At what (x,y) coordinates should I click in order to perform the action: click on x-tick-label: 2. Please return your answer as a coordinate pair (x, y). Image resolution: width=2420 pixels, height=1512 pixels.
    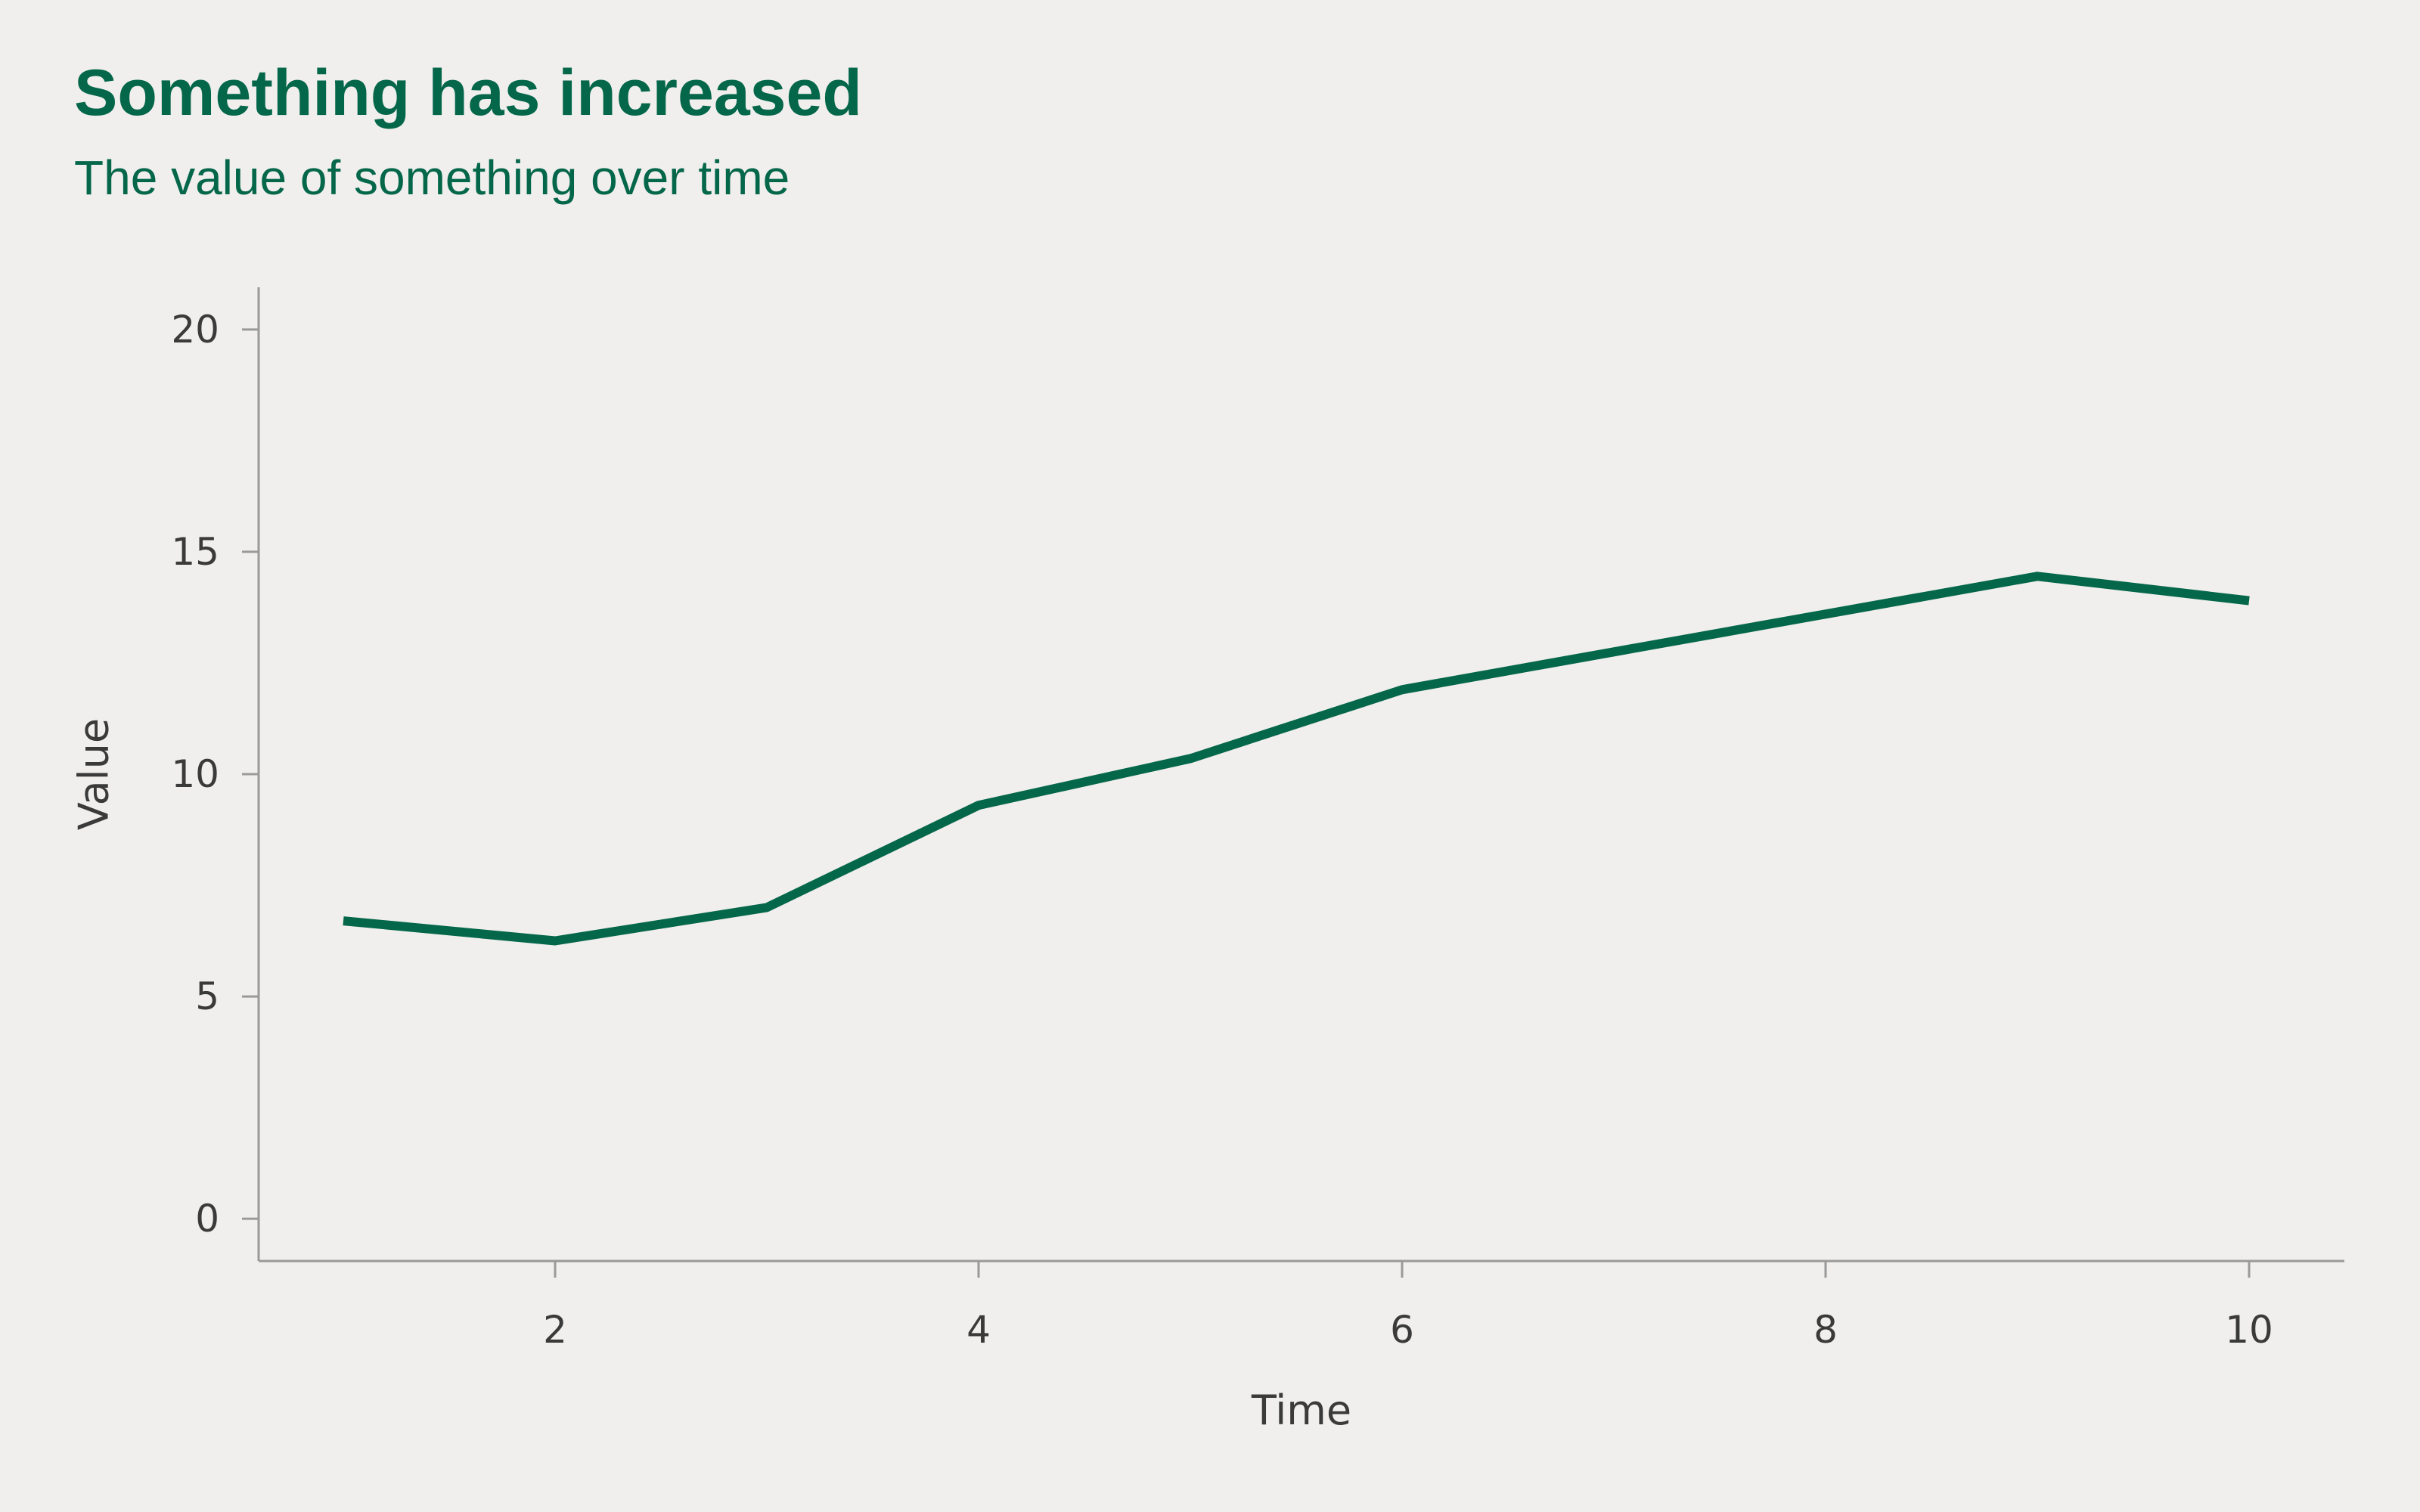
    Looking at the image, I should click on (555, 1330).